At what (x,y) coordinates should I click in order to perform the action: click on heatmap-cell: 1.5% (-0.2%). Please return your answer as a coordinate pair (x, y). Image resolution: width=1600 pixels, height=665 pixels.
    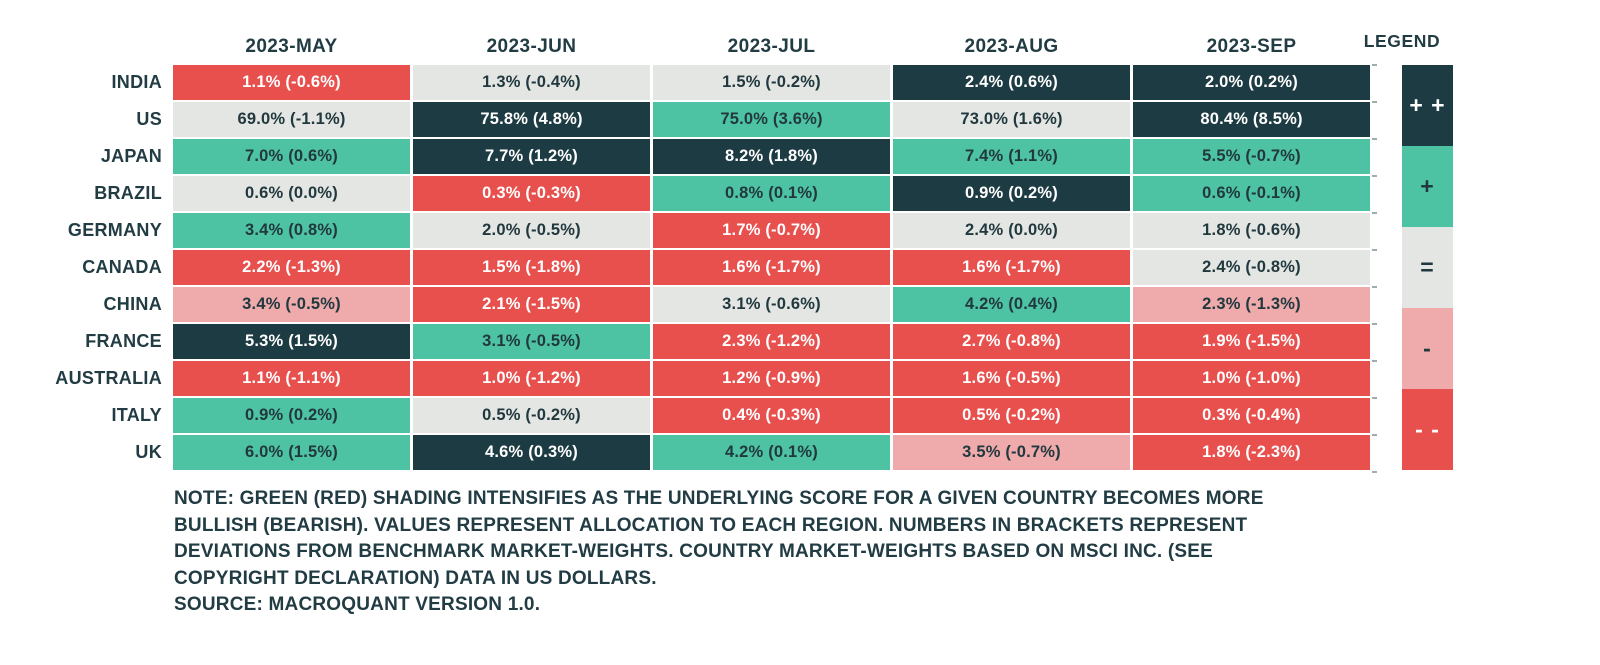
    Looking at the image, I should click on (771, 82).